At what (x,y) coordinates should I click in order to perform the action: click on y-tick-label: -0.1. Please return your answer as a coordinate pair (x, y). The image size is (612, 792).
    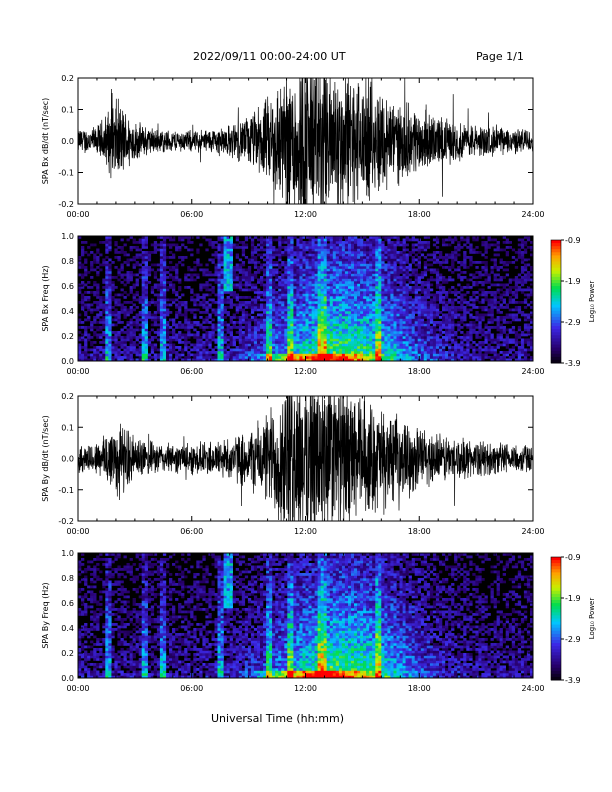
    Looking at the image, I should click on (66, 173).